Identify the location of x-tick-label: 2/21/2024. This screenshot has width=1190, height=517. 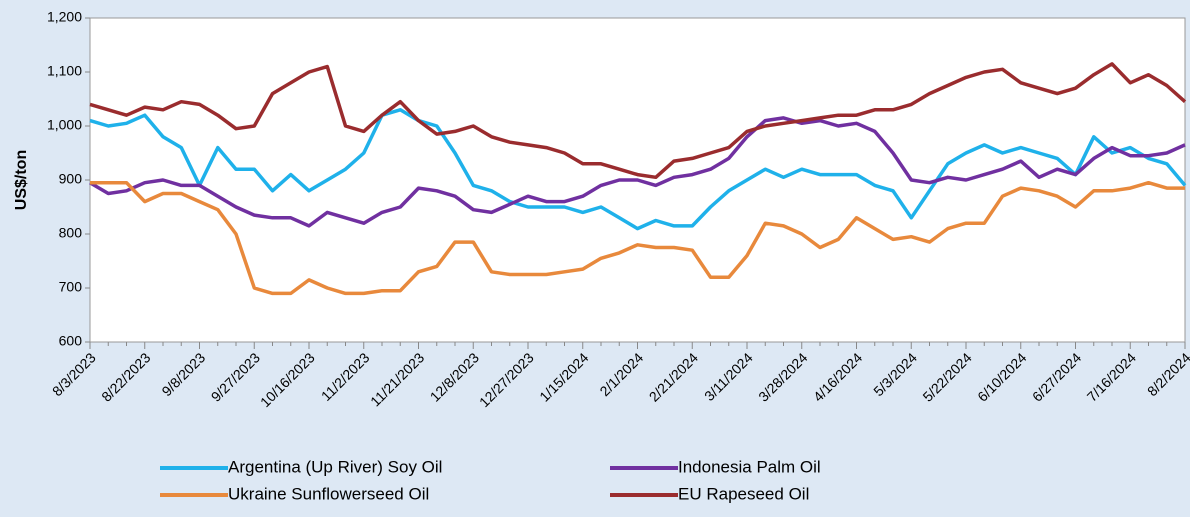
(674, 377).